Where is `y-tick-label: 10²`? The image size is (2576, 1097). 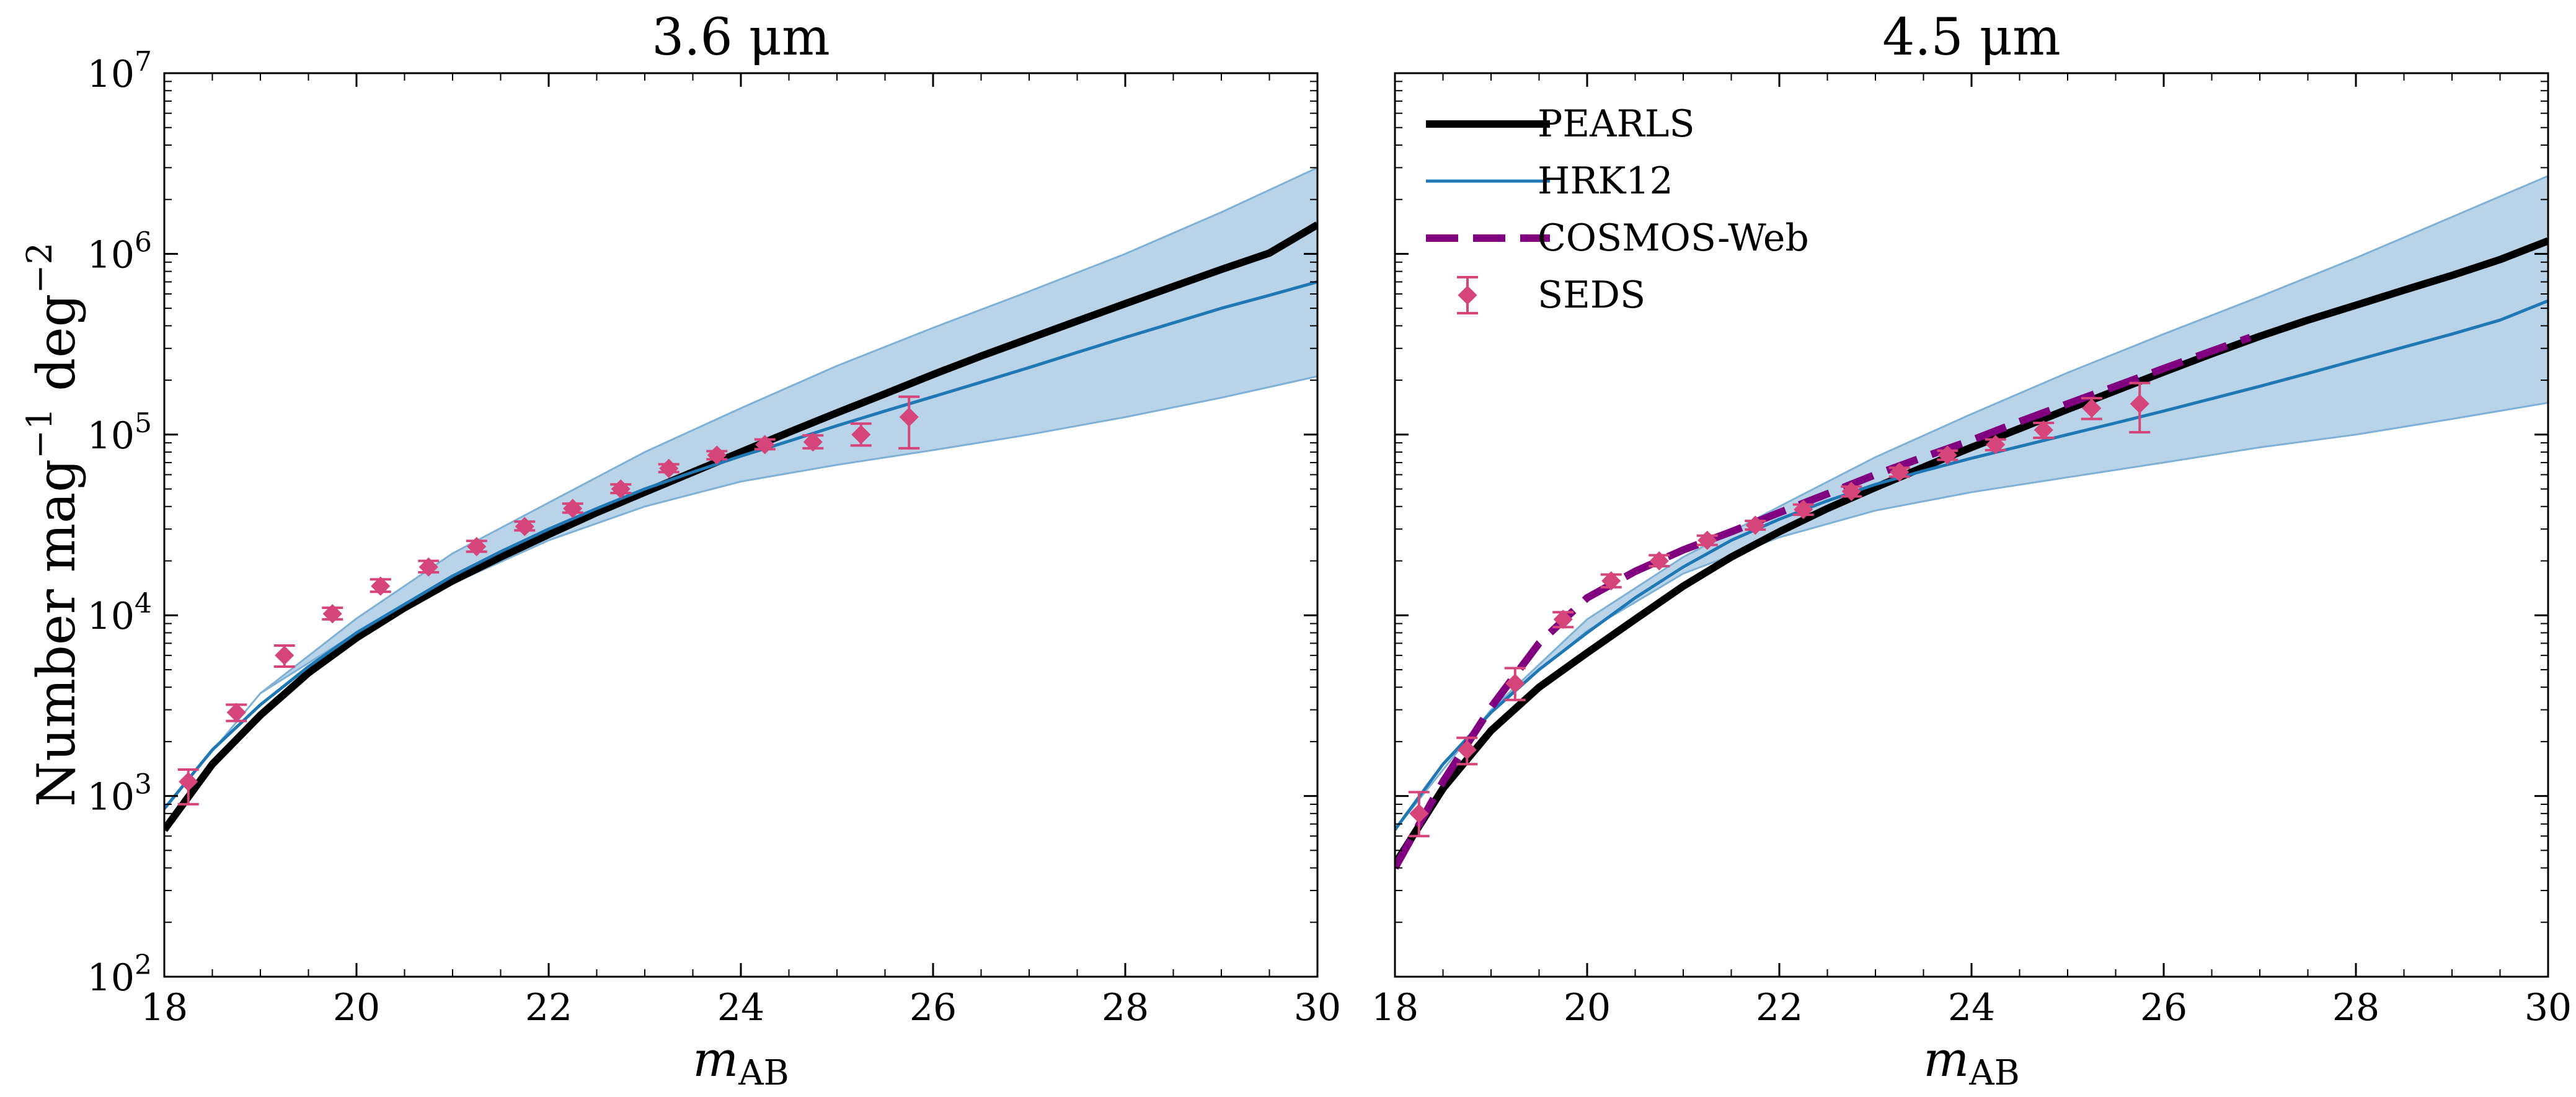 y-tick-label: 10² is located at coordinates (120, 975).